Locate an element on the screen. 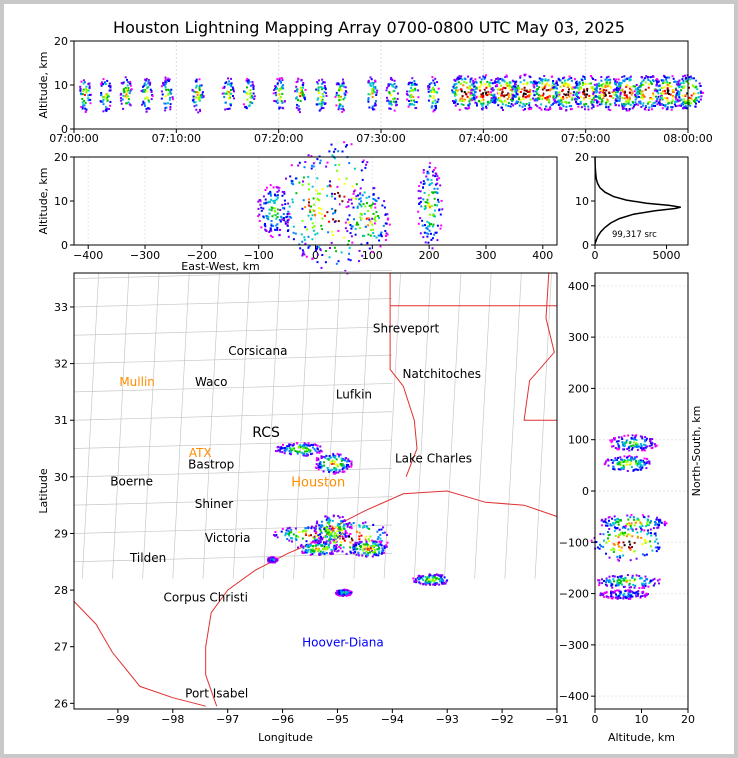 The width and height of the screenshot is (738, 758). x-tick-label: 07:40:00 is located at coordinates (483, 138).